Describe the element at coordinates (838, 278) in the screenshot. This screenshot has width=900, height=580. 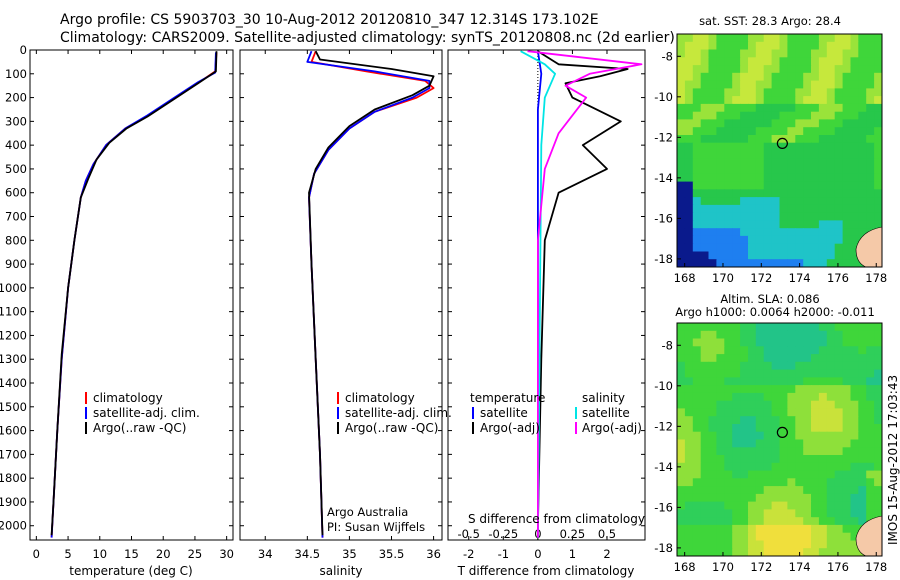
I see `lon-tick-label: 176` at that location.